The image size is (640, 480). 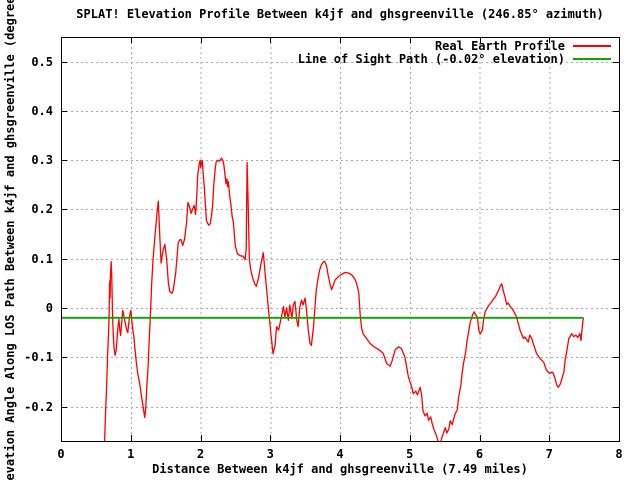 I want to click on legend-label: Real Earth Profile, so click(x=499, y=45).